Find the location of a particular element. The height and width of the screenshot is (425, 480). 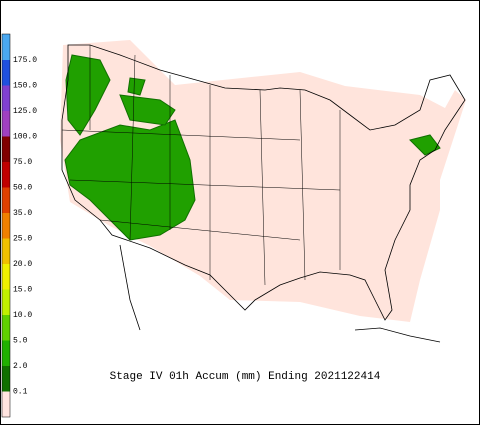

legend-label: 75.0 is located at coordinates (22, 162).